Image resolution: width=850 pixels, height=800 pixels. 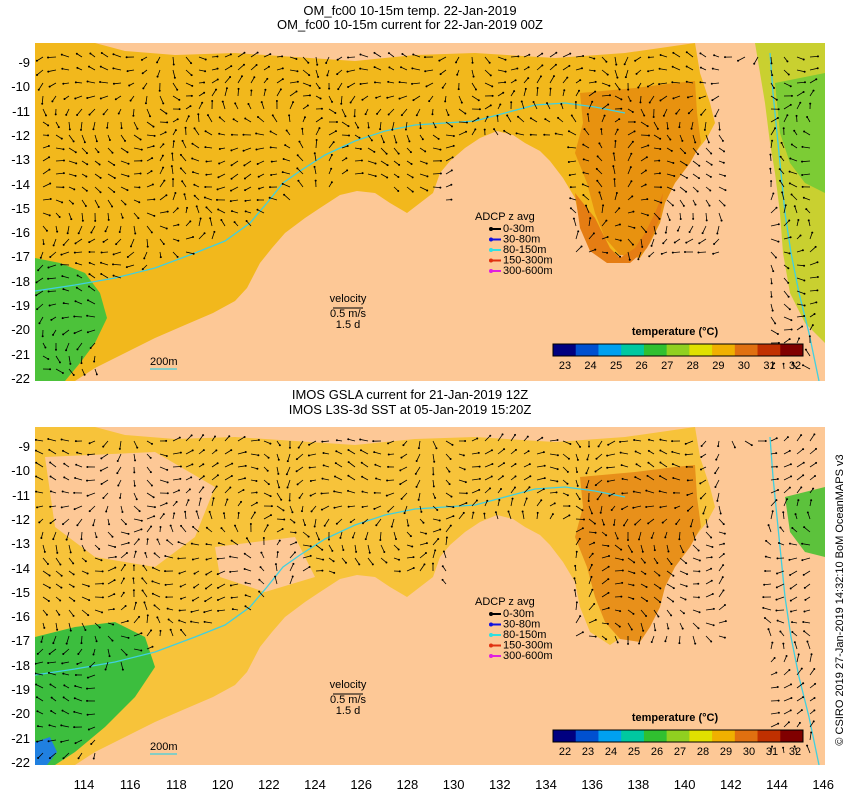 I want to click on colorbar-tick-label: 25, so click(x=616, y=366).